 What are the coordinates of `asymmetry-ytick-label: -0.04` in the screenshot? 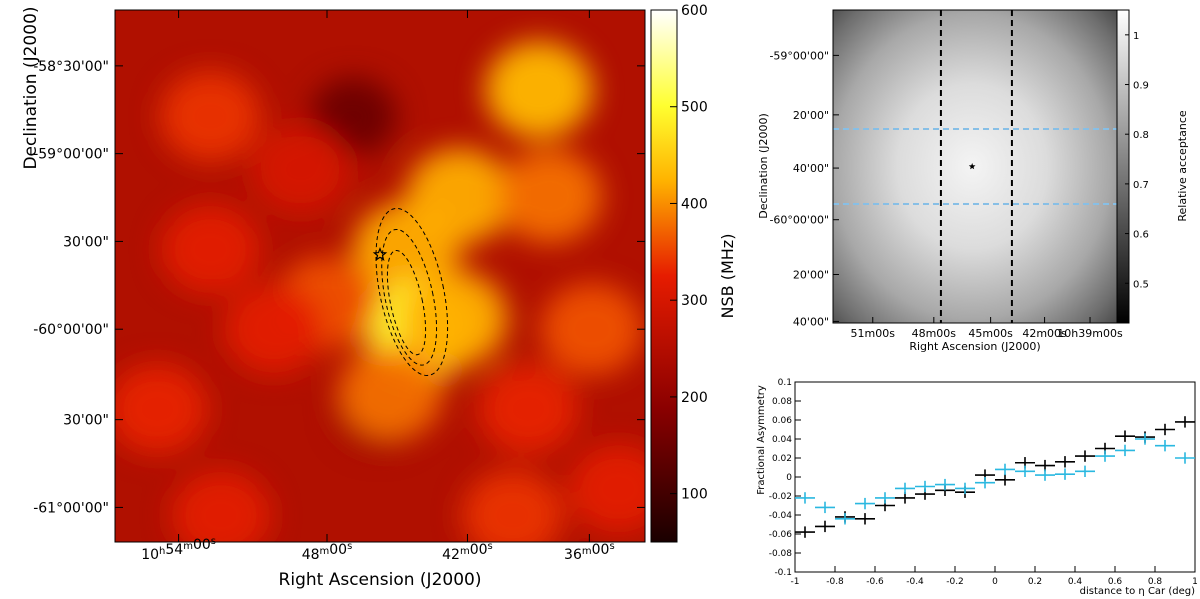 It's located at (781, 516).